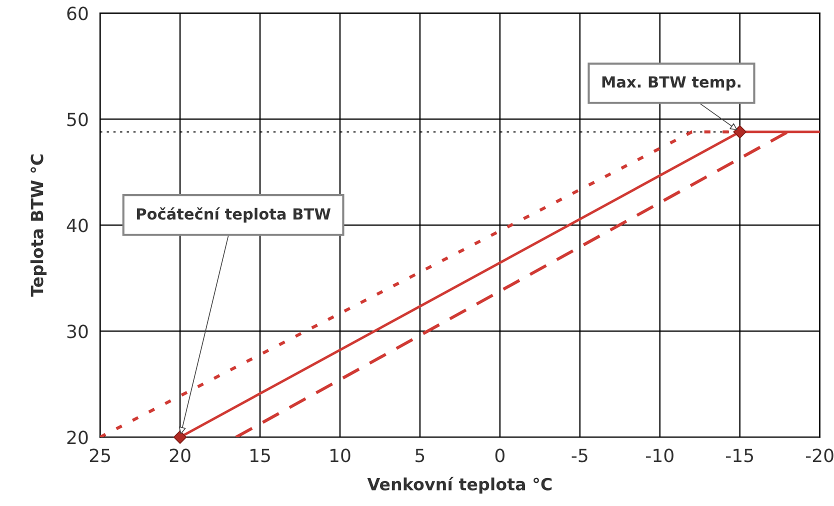 This screenshot has height=506, width=834. What do you see at coordinates (77, 331) in the screenshot?
I see `y-tick-label: 30` at bounding box center [77, 331].